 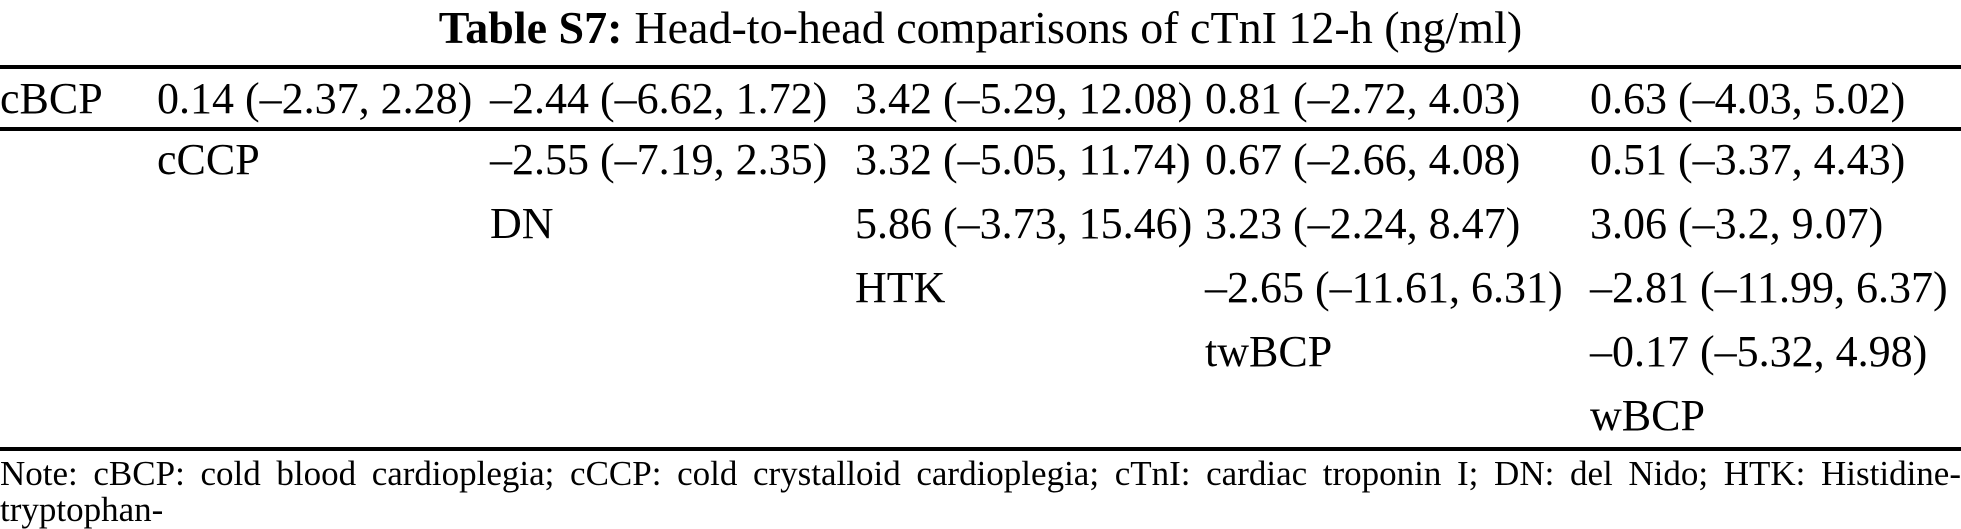 I want to click on estimate-ci-cell: 0.51 (–3.37, 4.43), so click(x=1748, y=159).